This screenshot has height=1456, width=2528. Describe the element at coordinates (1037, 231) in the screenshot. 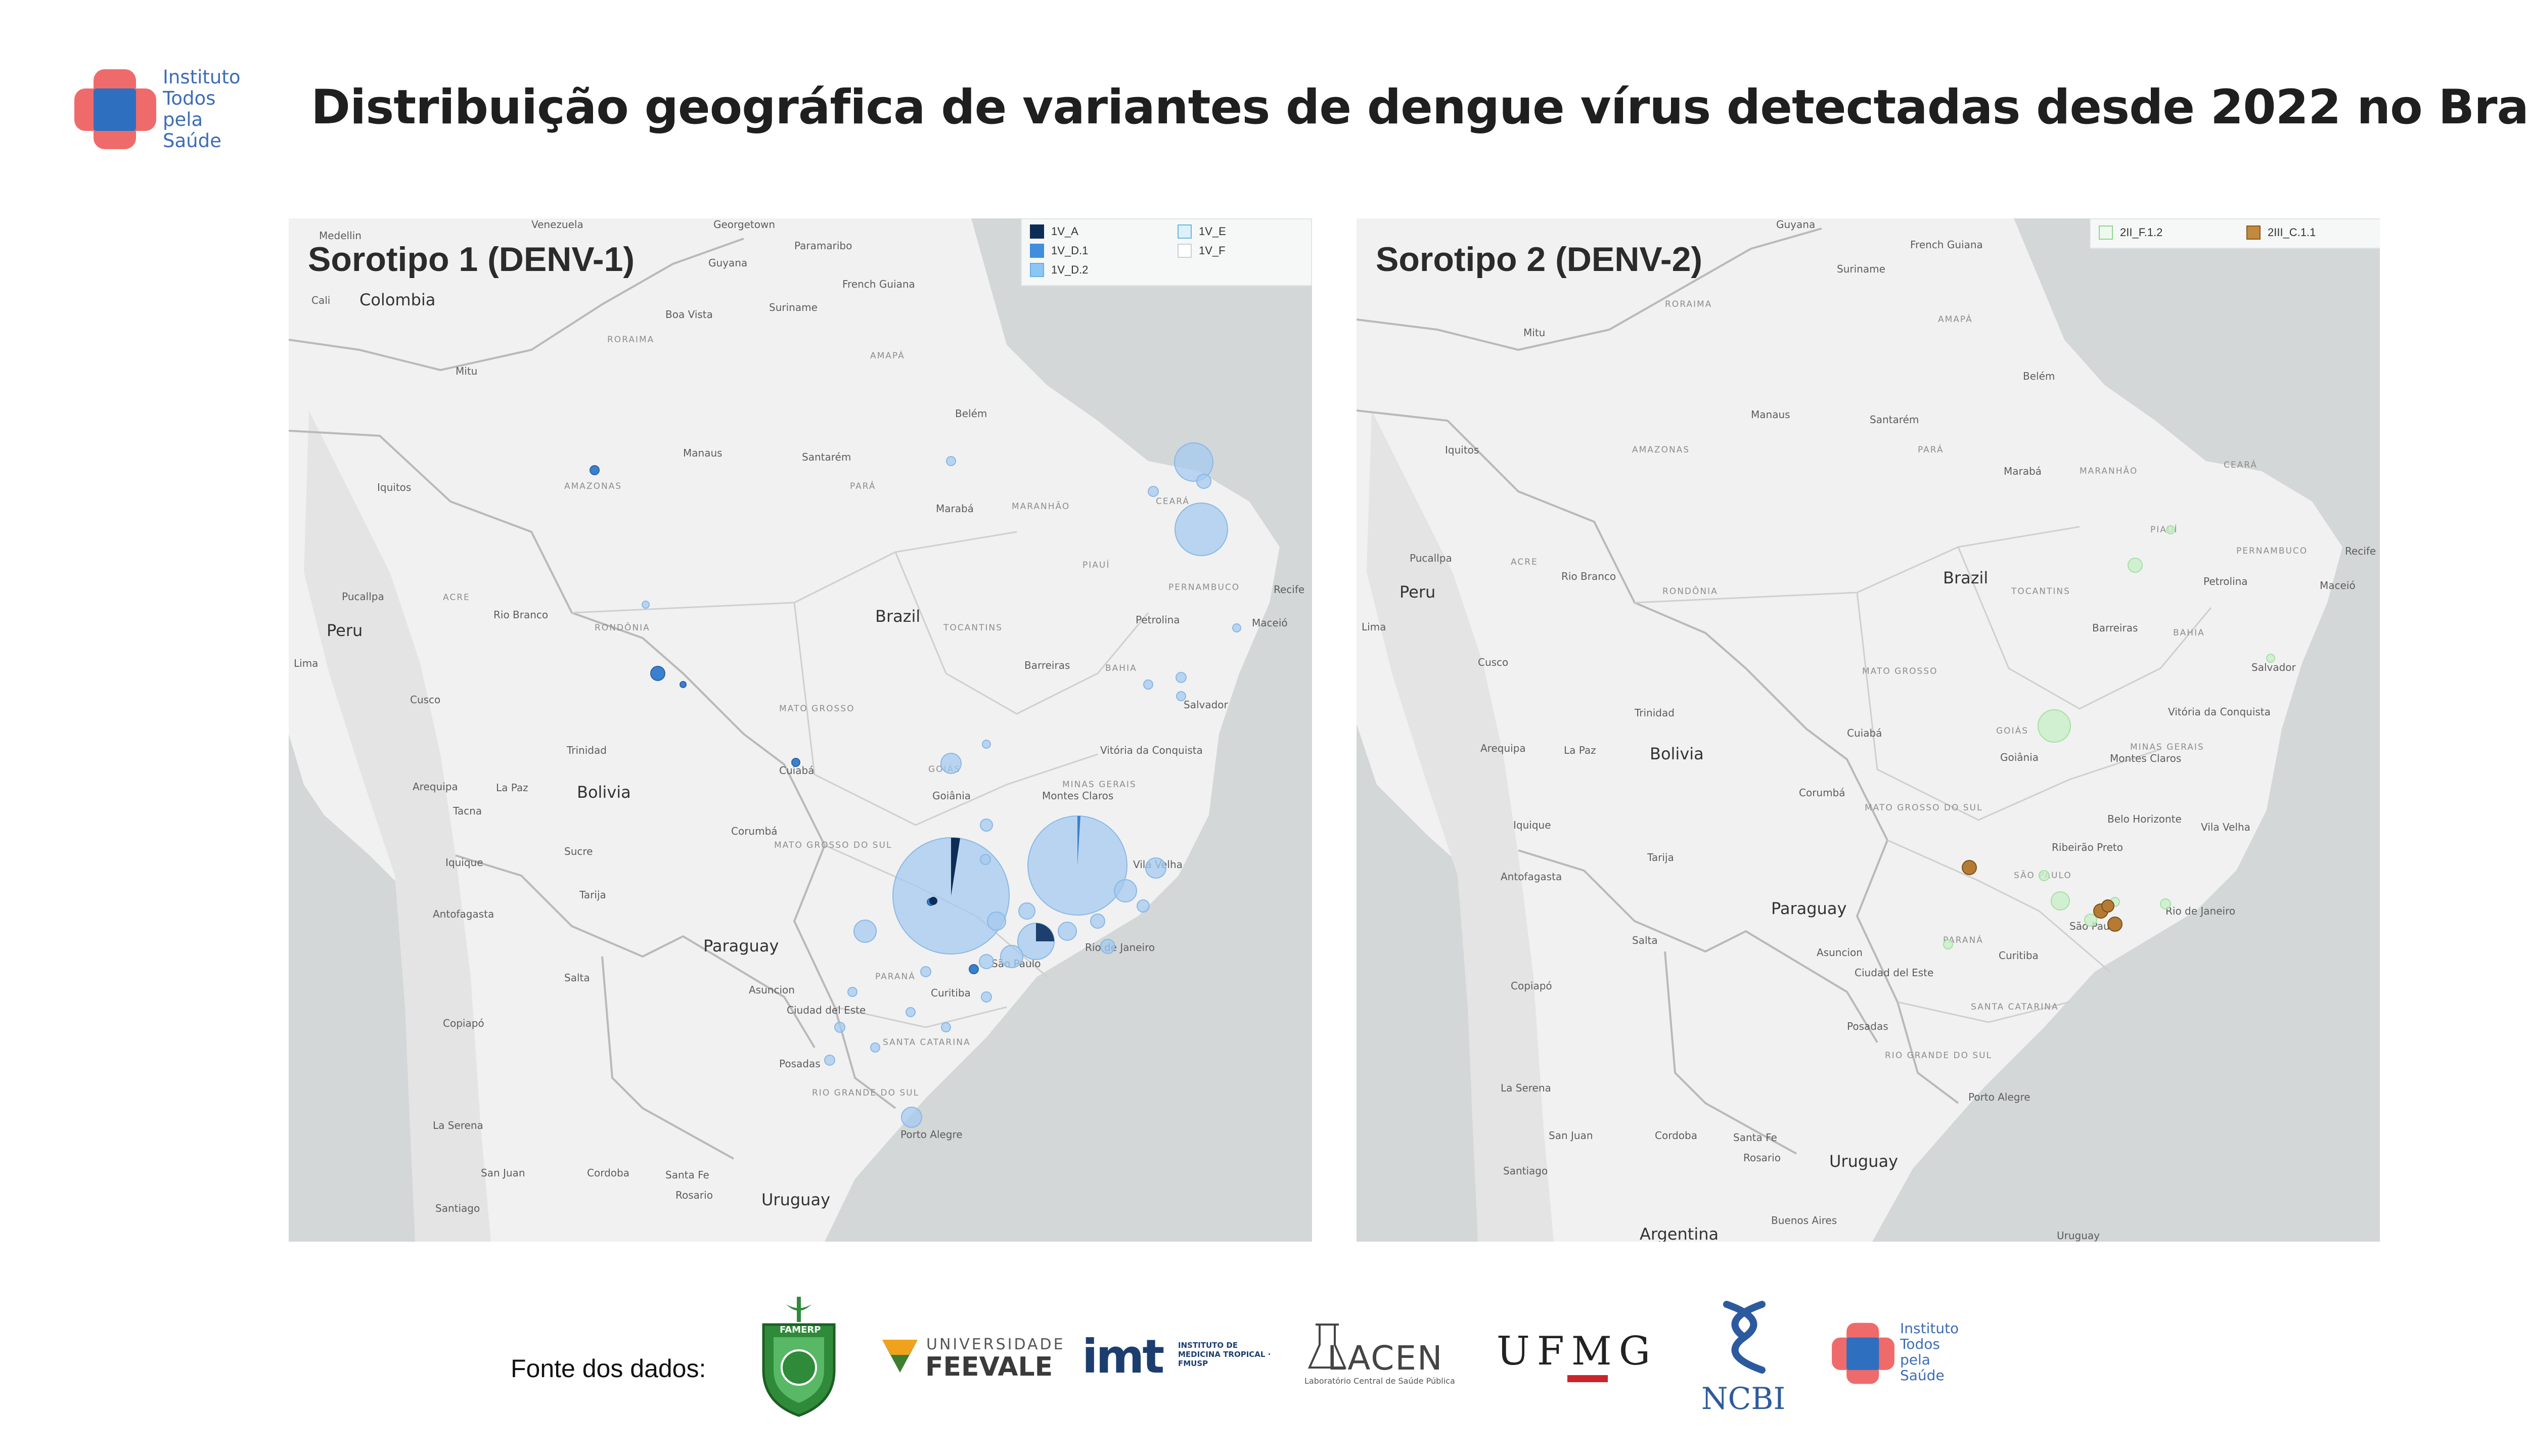

I see `legend-swatch` at that location.